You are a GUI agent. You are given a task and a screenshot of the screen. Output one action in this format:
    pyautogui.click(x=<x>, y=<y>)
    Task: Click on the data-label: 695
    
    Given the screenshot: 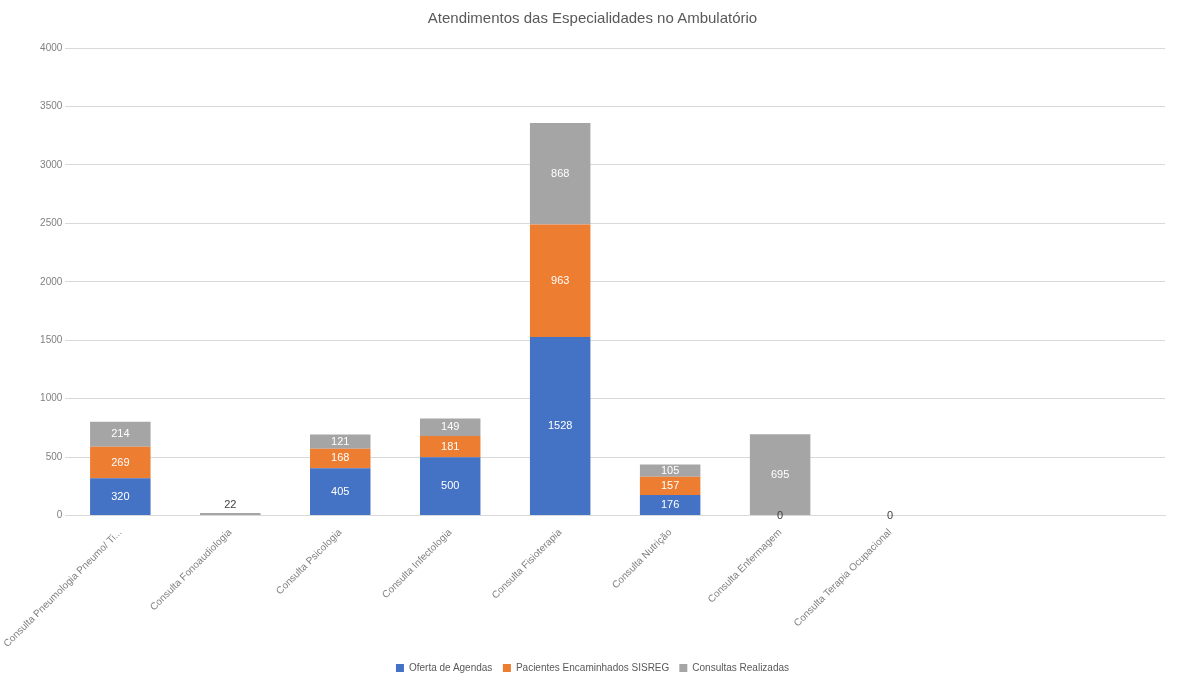 What is the action you would take?
    pyautogui.click(x=780, y=473)
    